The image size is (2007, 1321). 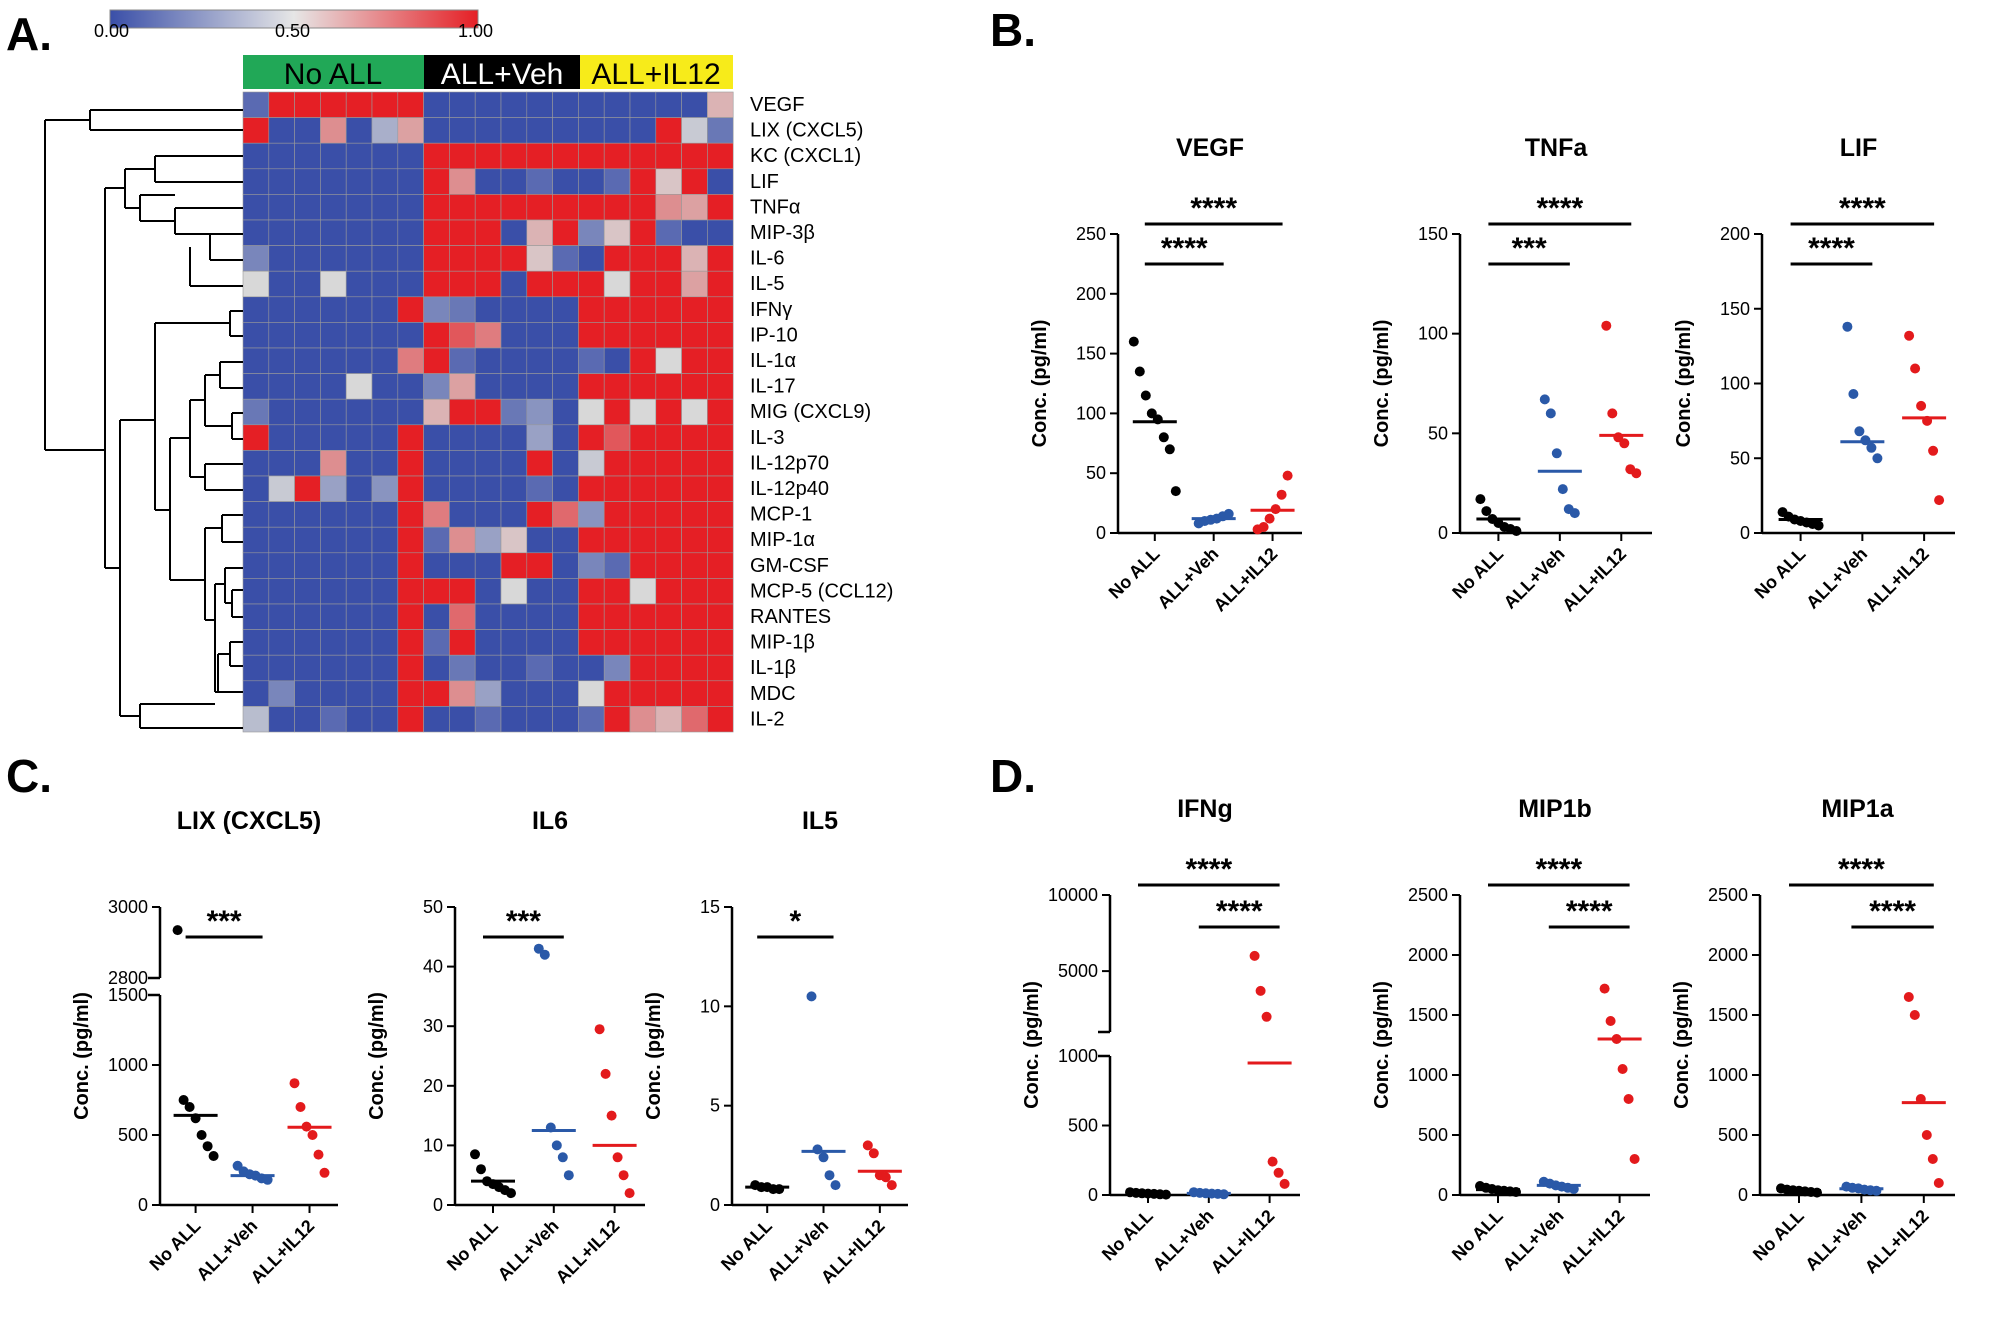 What do you see at coordinates (433, 1145) in the screenshot?
I see `y-tick-label: 10` at bounding box center [433, 1145].